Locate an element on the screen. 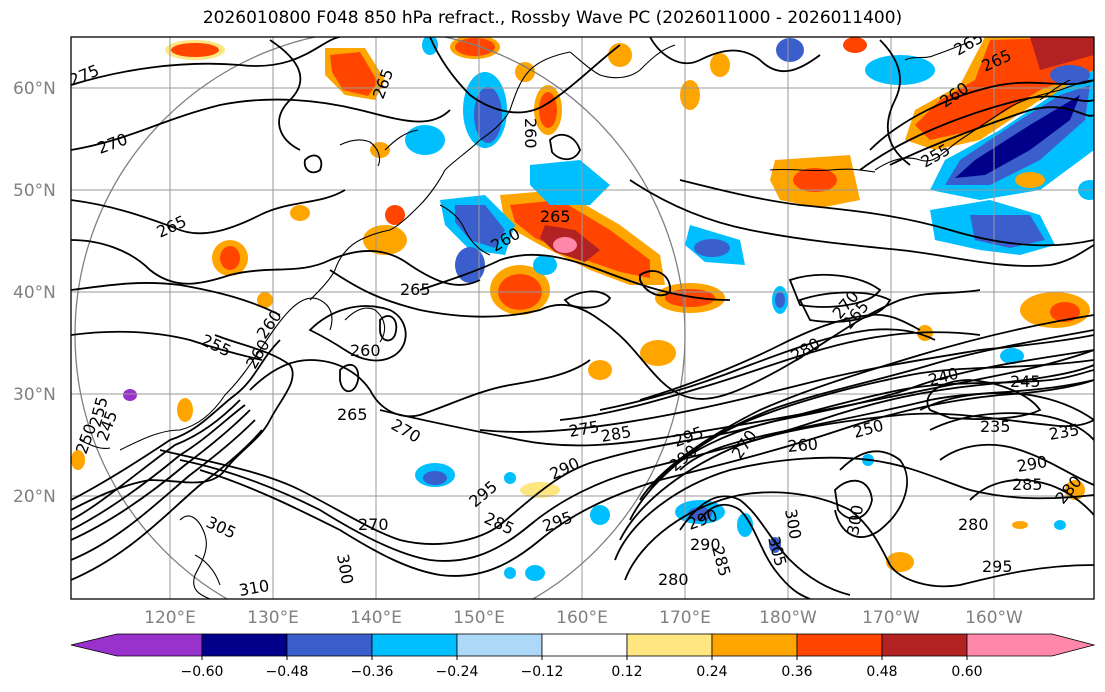  contour-label: 270 is located at coordinates (373, 524).